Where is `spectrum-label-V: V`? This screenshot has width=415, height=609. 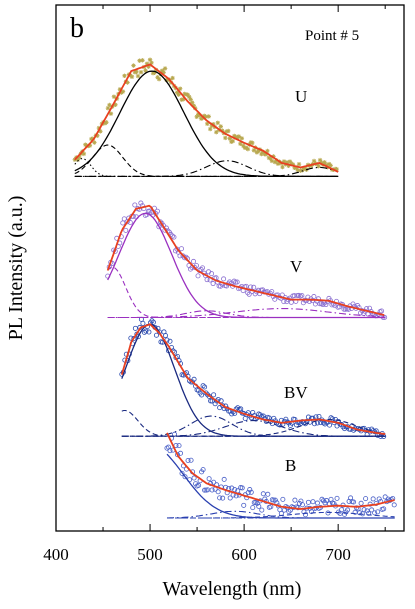
spectrum-label-V: V is located at coordinates (296, 266).